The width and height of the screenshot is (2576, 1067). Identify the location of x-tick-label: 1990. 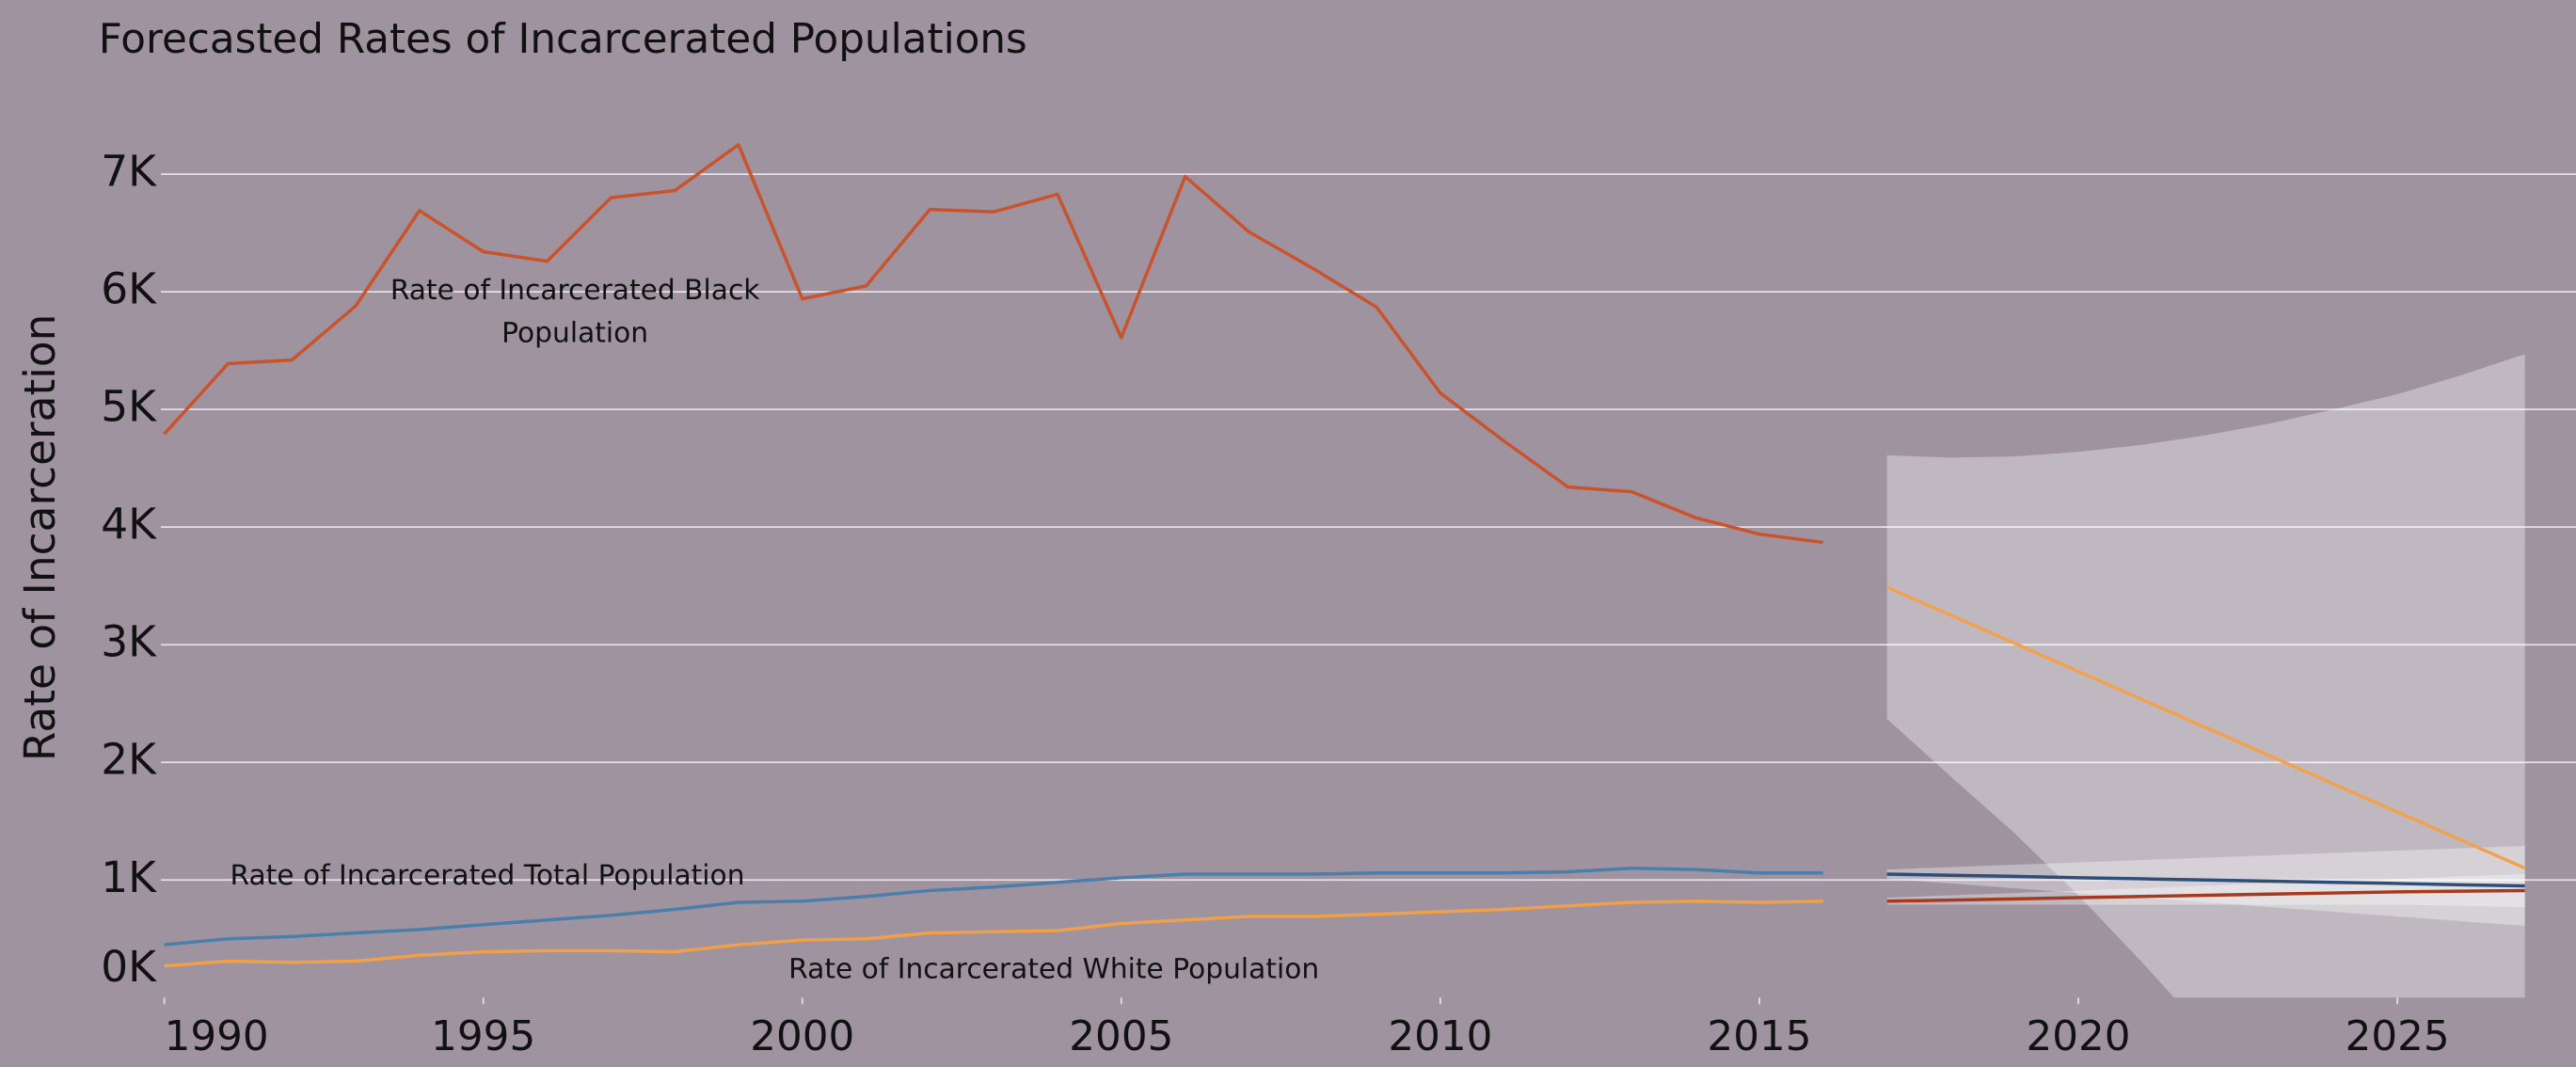
(217, 1036).